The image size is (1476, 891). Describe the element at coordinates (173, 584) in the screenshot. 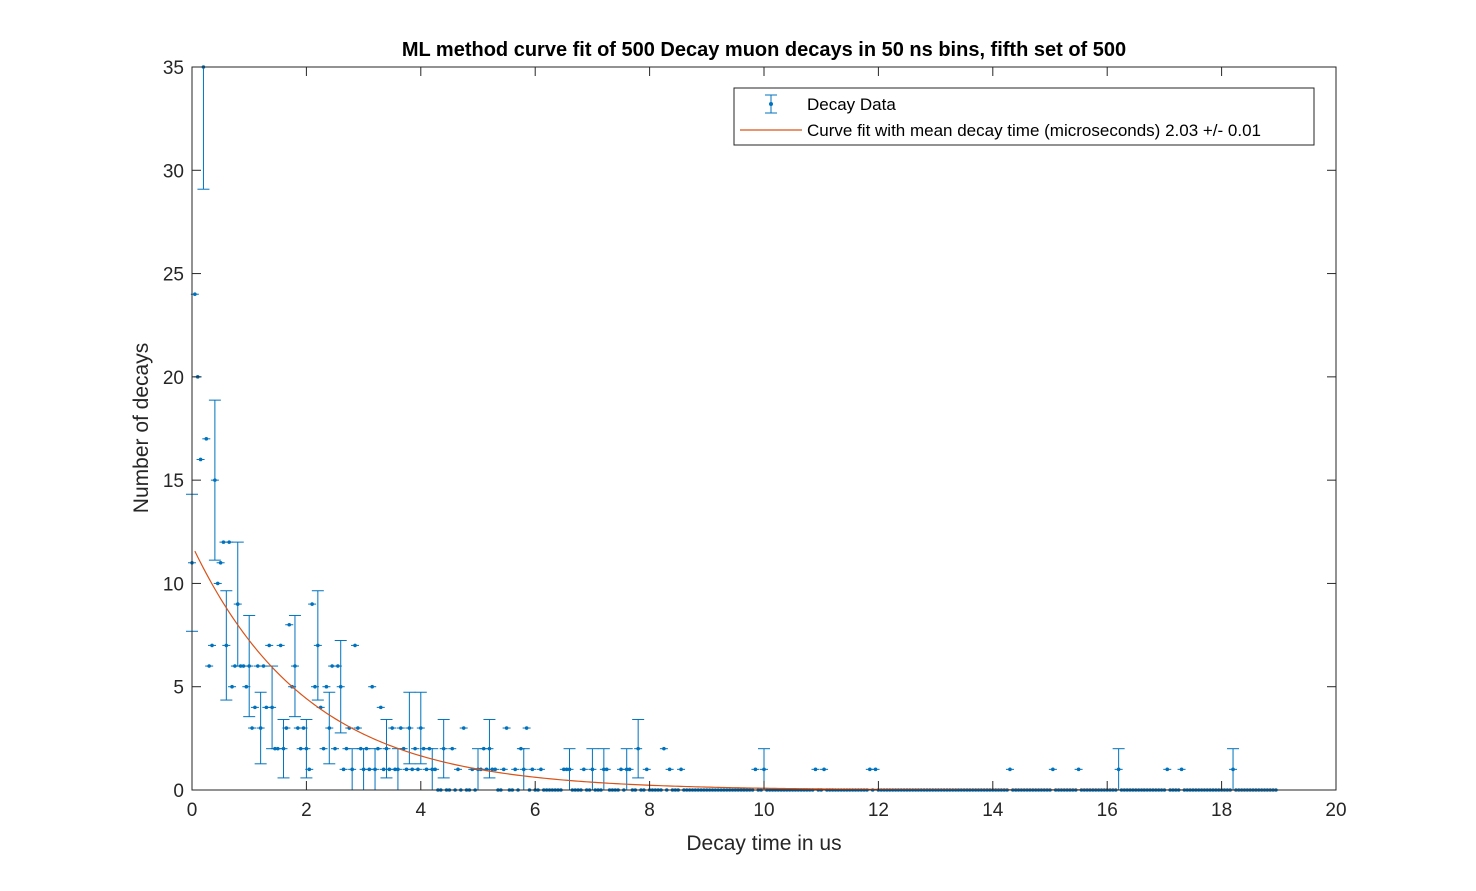

I see `y-tick-label: 10` at that location.